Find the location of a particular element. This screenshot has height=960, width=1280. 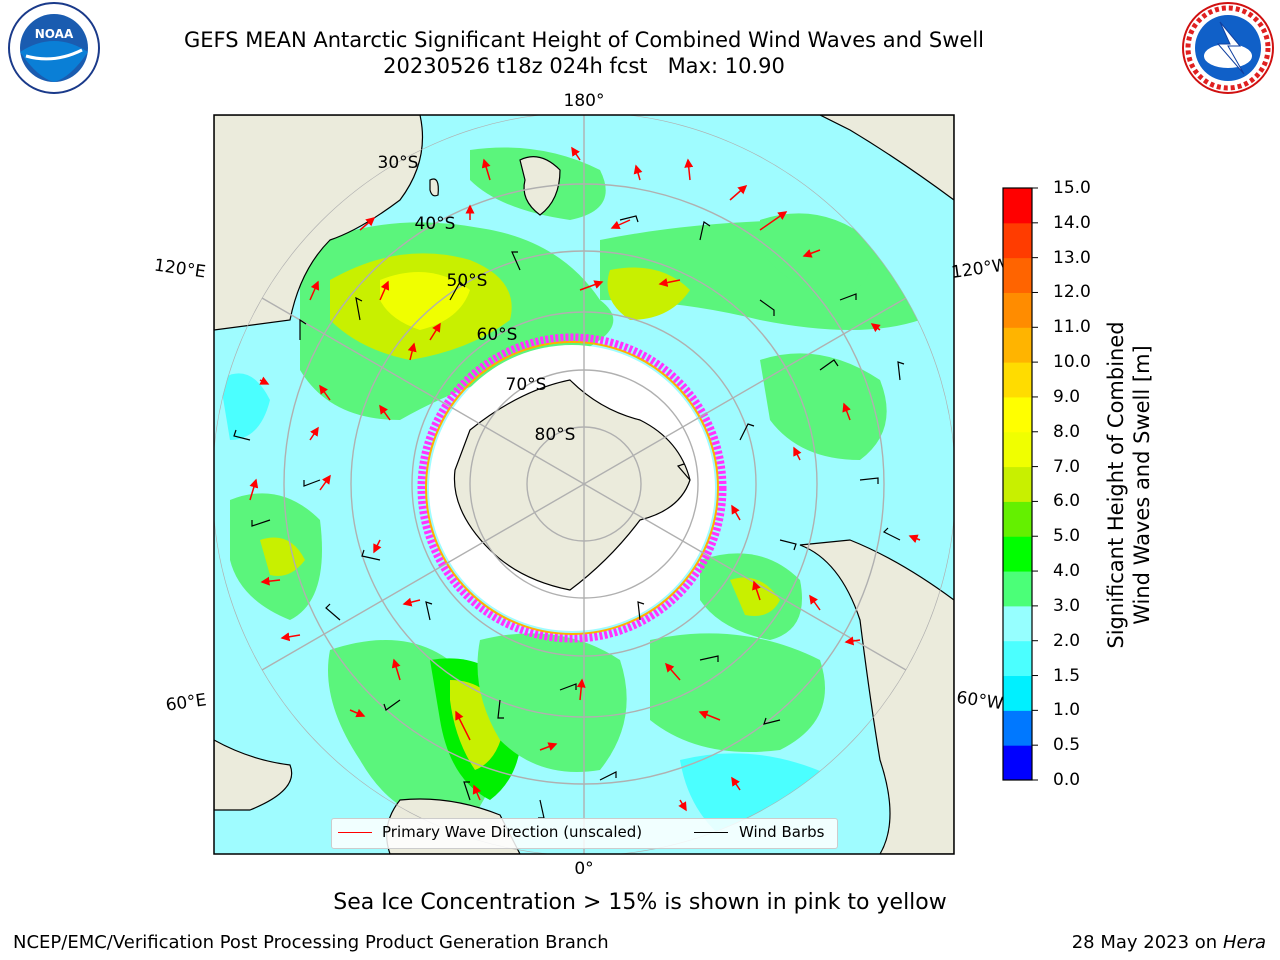

footer-date: 28 May 2023 on Hera is located at coordinates (1169, 942).